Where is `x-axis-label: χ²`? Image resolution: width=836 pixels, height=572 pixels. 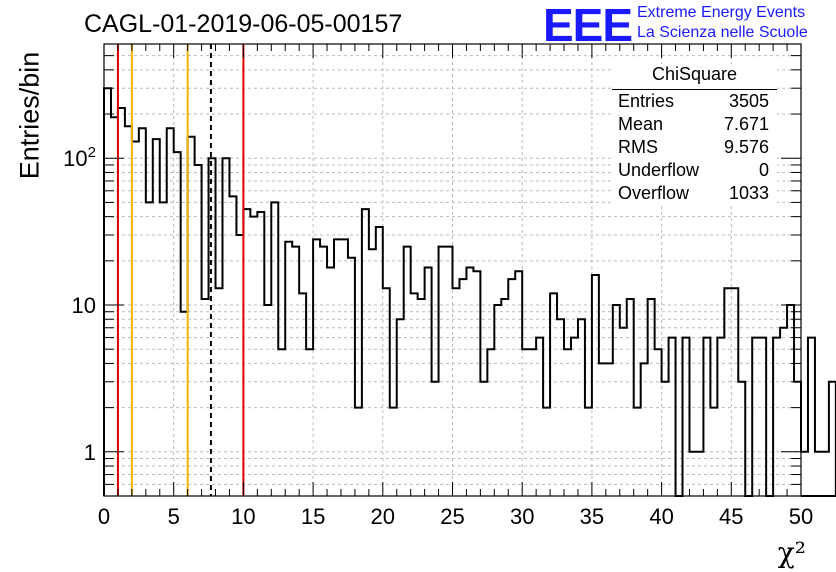 x-axis-label: χ² is located at coordinates (791, 552).